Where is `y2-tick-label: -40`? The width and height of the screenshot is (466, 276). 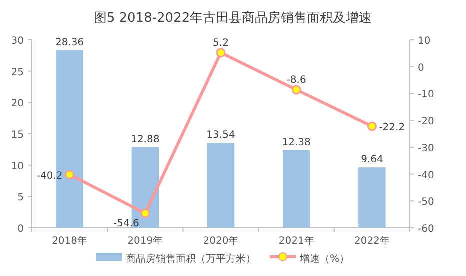 y2-tick-label: -40 is located at coordinates (426, 176).